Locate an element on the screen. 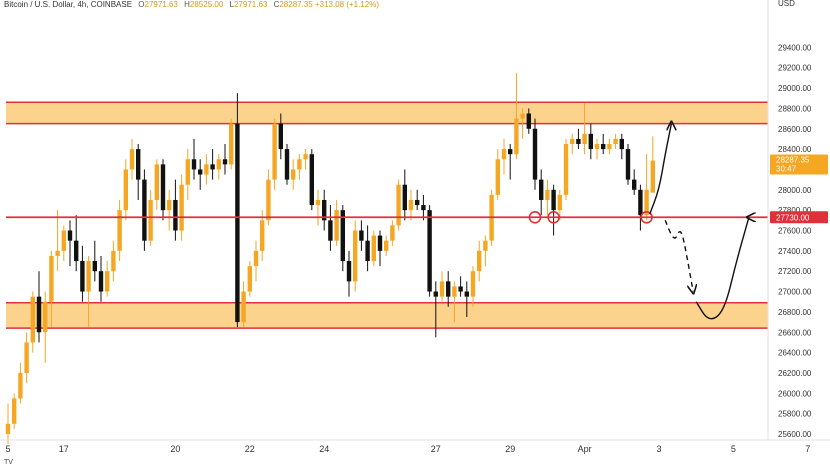 The image size is (830, 466). forecast-recovery-curve is located at coordinates (722, 268).